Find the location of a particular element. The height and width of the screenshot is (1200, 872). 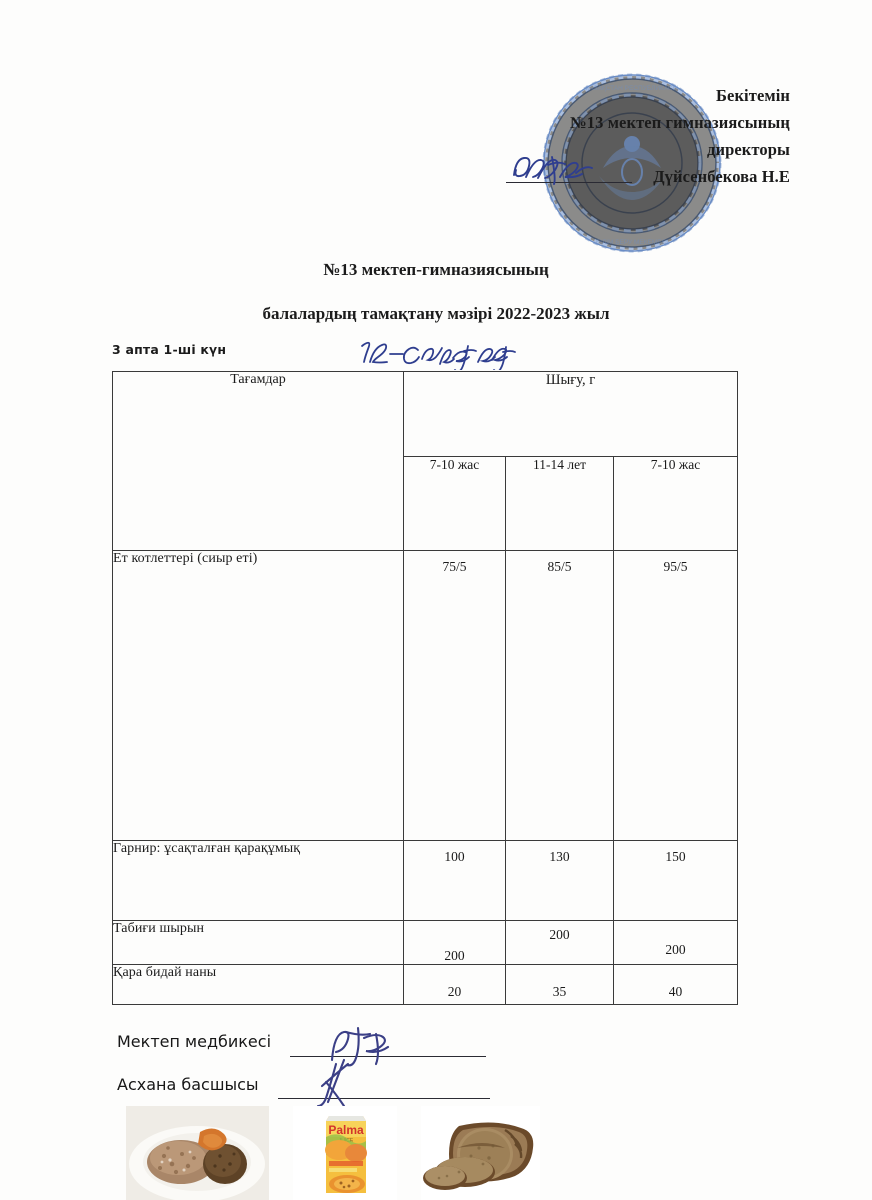

column-header-age-2: 11-14 лет is located at coordinates (559, 503).